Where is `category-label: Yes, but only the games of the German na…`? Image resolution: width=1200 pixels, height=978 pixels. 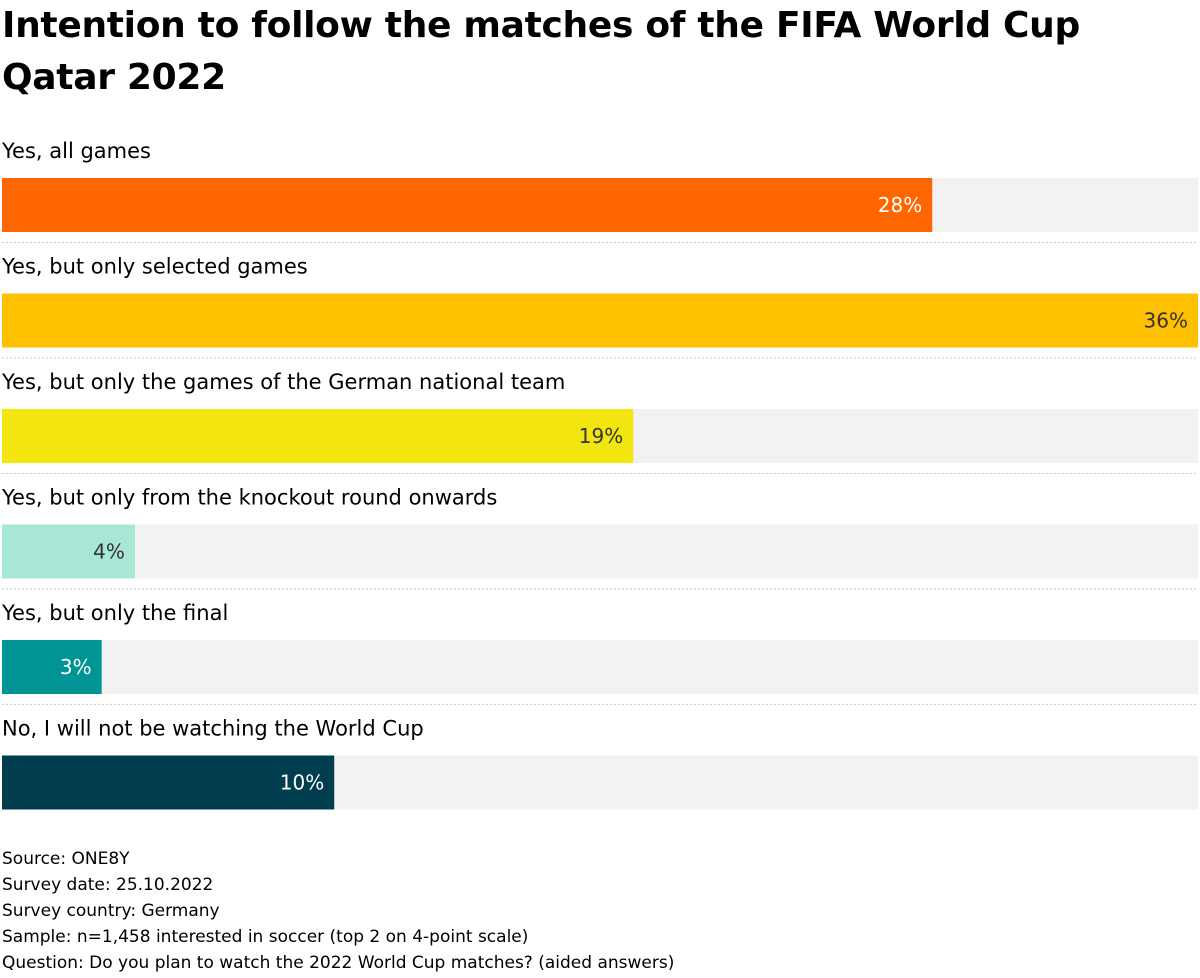 category-label: Yes, but only the games of the German na… is located at coordinates (283, 382).